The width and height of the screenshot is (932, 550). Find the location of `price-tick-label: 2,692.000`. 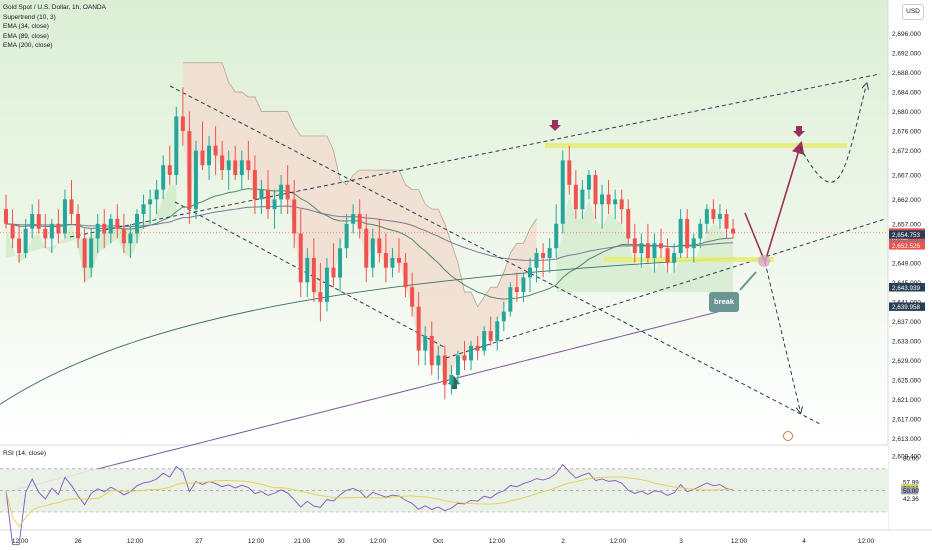

price-tick-label: 2,692.000 is located at coordinates (906, 54).